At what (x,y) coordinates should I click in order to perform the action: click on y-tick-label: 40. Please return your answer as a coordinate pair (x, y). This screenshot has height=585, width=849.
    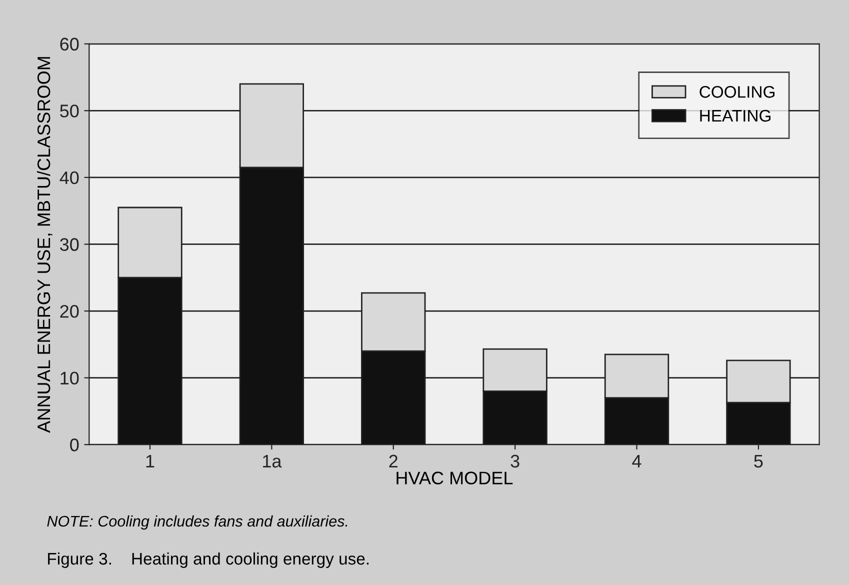
    Looking at the image, I should click on (69, 177).